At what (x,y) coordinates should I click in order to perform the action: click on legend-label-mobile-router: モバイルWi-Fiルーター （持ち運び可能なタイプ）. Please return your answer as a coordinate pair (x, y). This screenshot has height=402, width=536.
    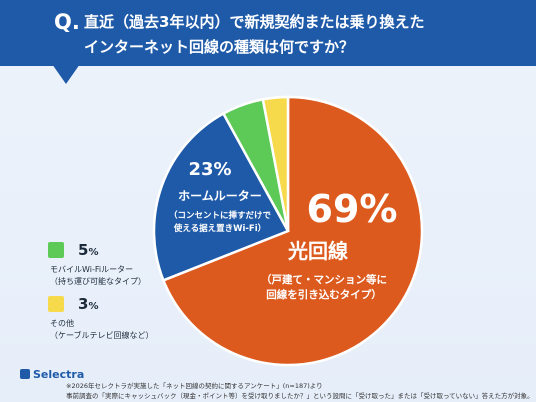
    Looking at the image, I should click on (98, 276).